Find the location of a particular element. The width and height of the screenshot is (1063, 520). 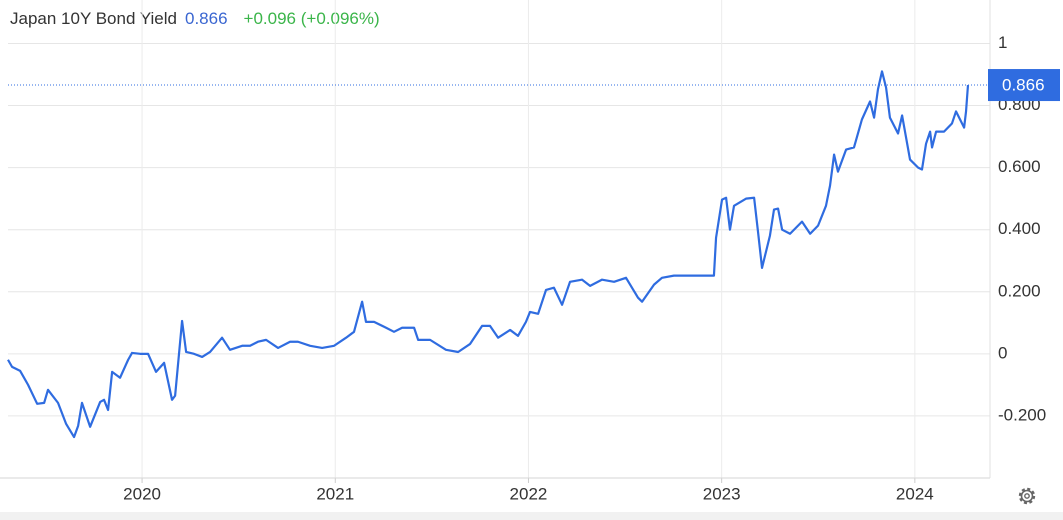

gear-body is located at coordinates (1027, 496).